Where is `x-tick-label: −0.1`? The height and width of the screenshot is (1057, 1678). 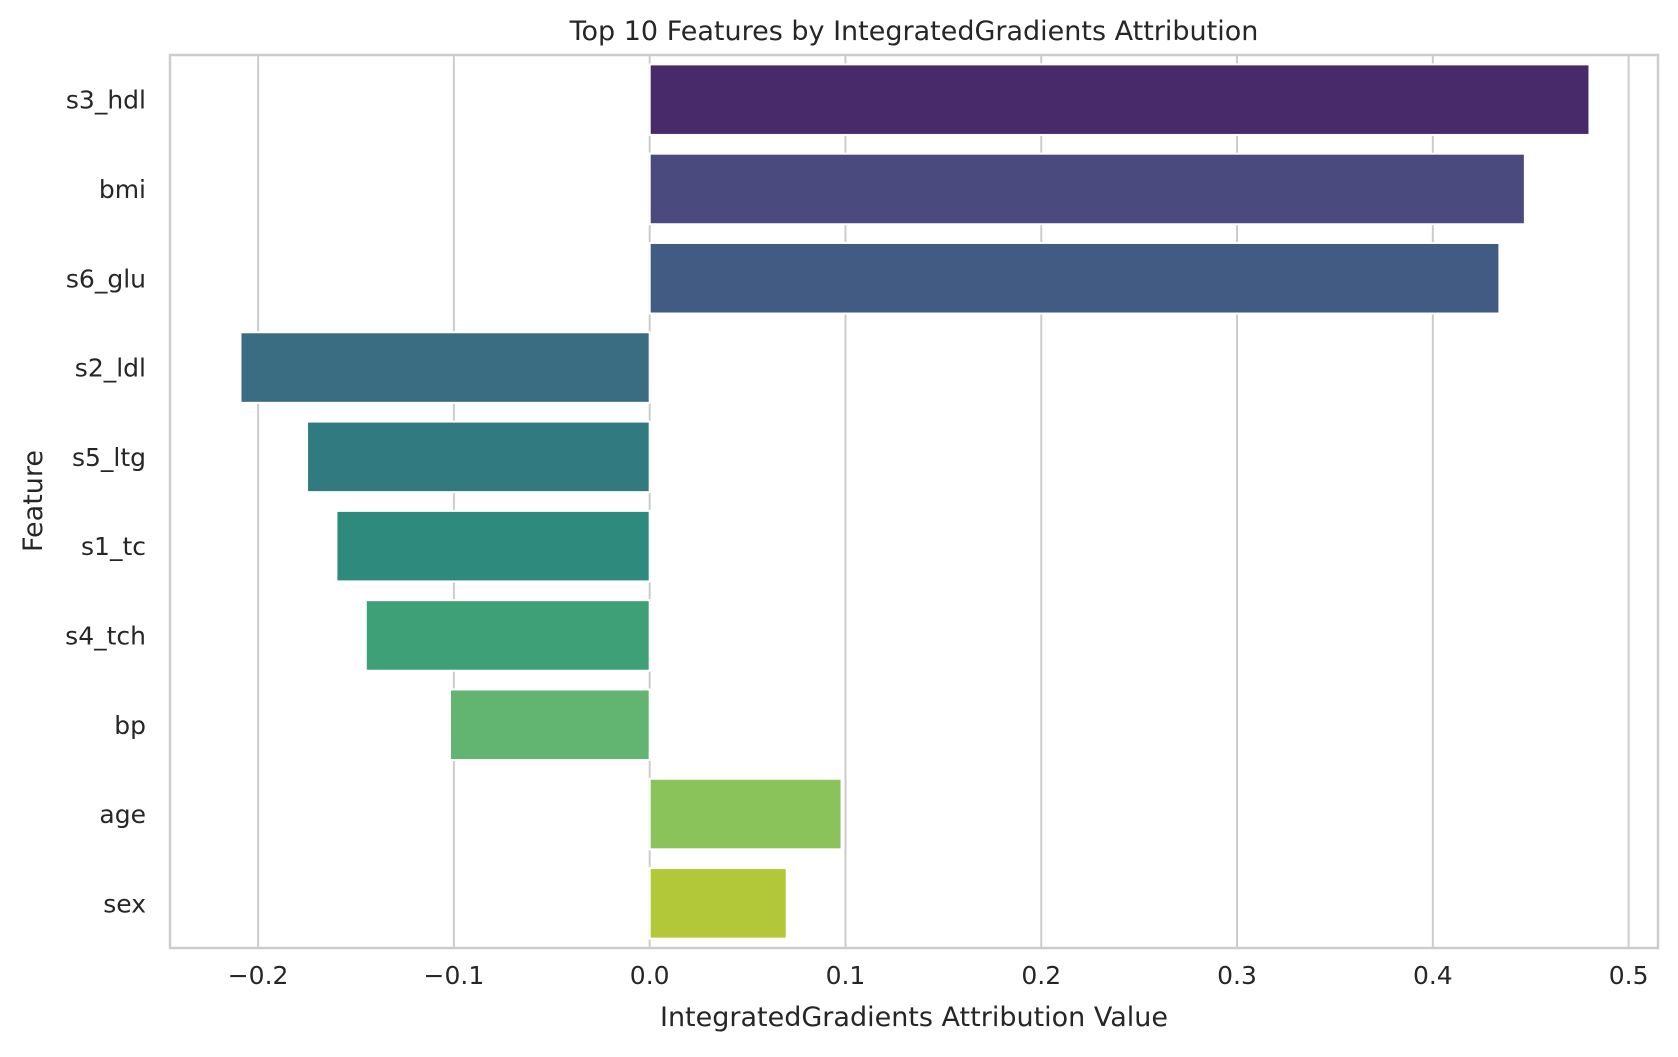
x-tick-label: −0.1 is located at coordinates (454, 975).